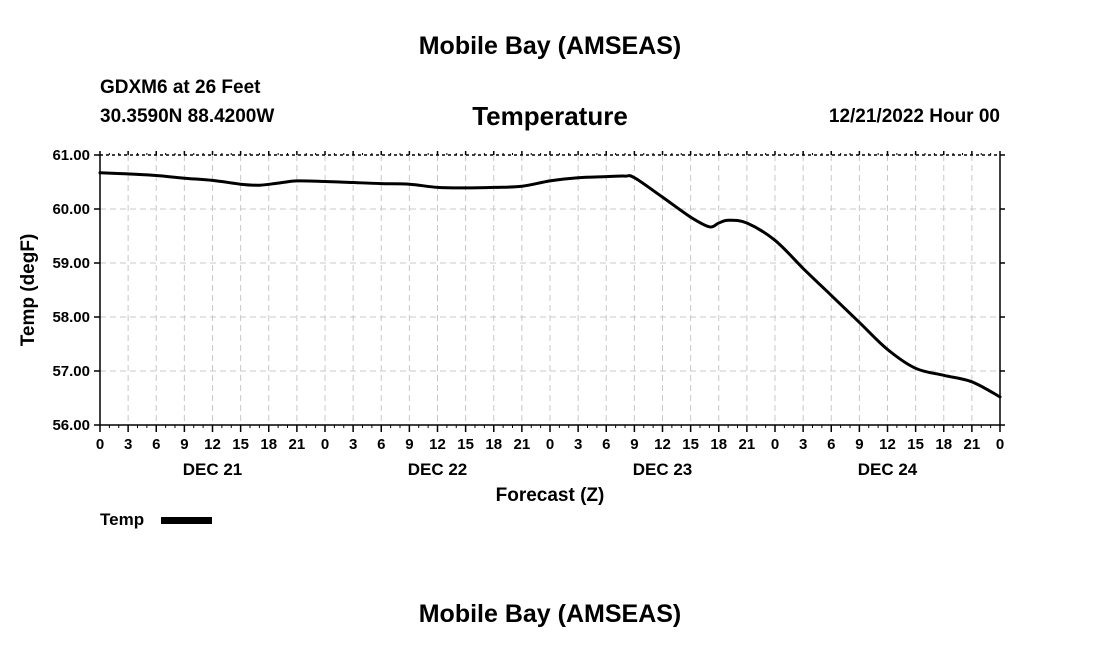  What do you see at coordinates (213, 469) in the screenshot?
I see `day-label: DEC 21` at bounding box center [213, 469].